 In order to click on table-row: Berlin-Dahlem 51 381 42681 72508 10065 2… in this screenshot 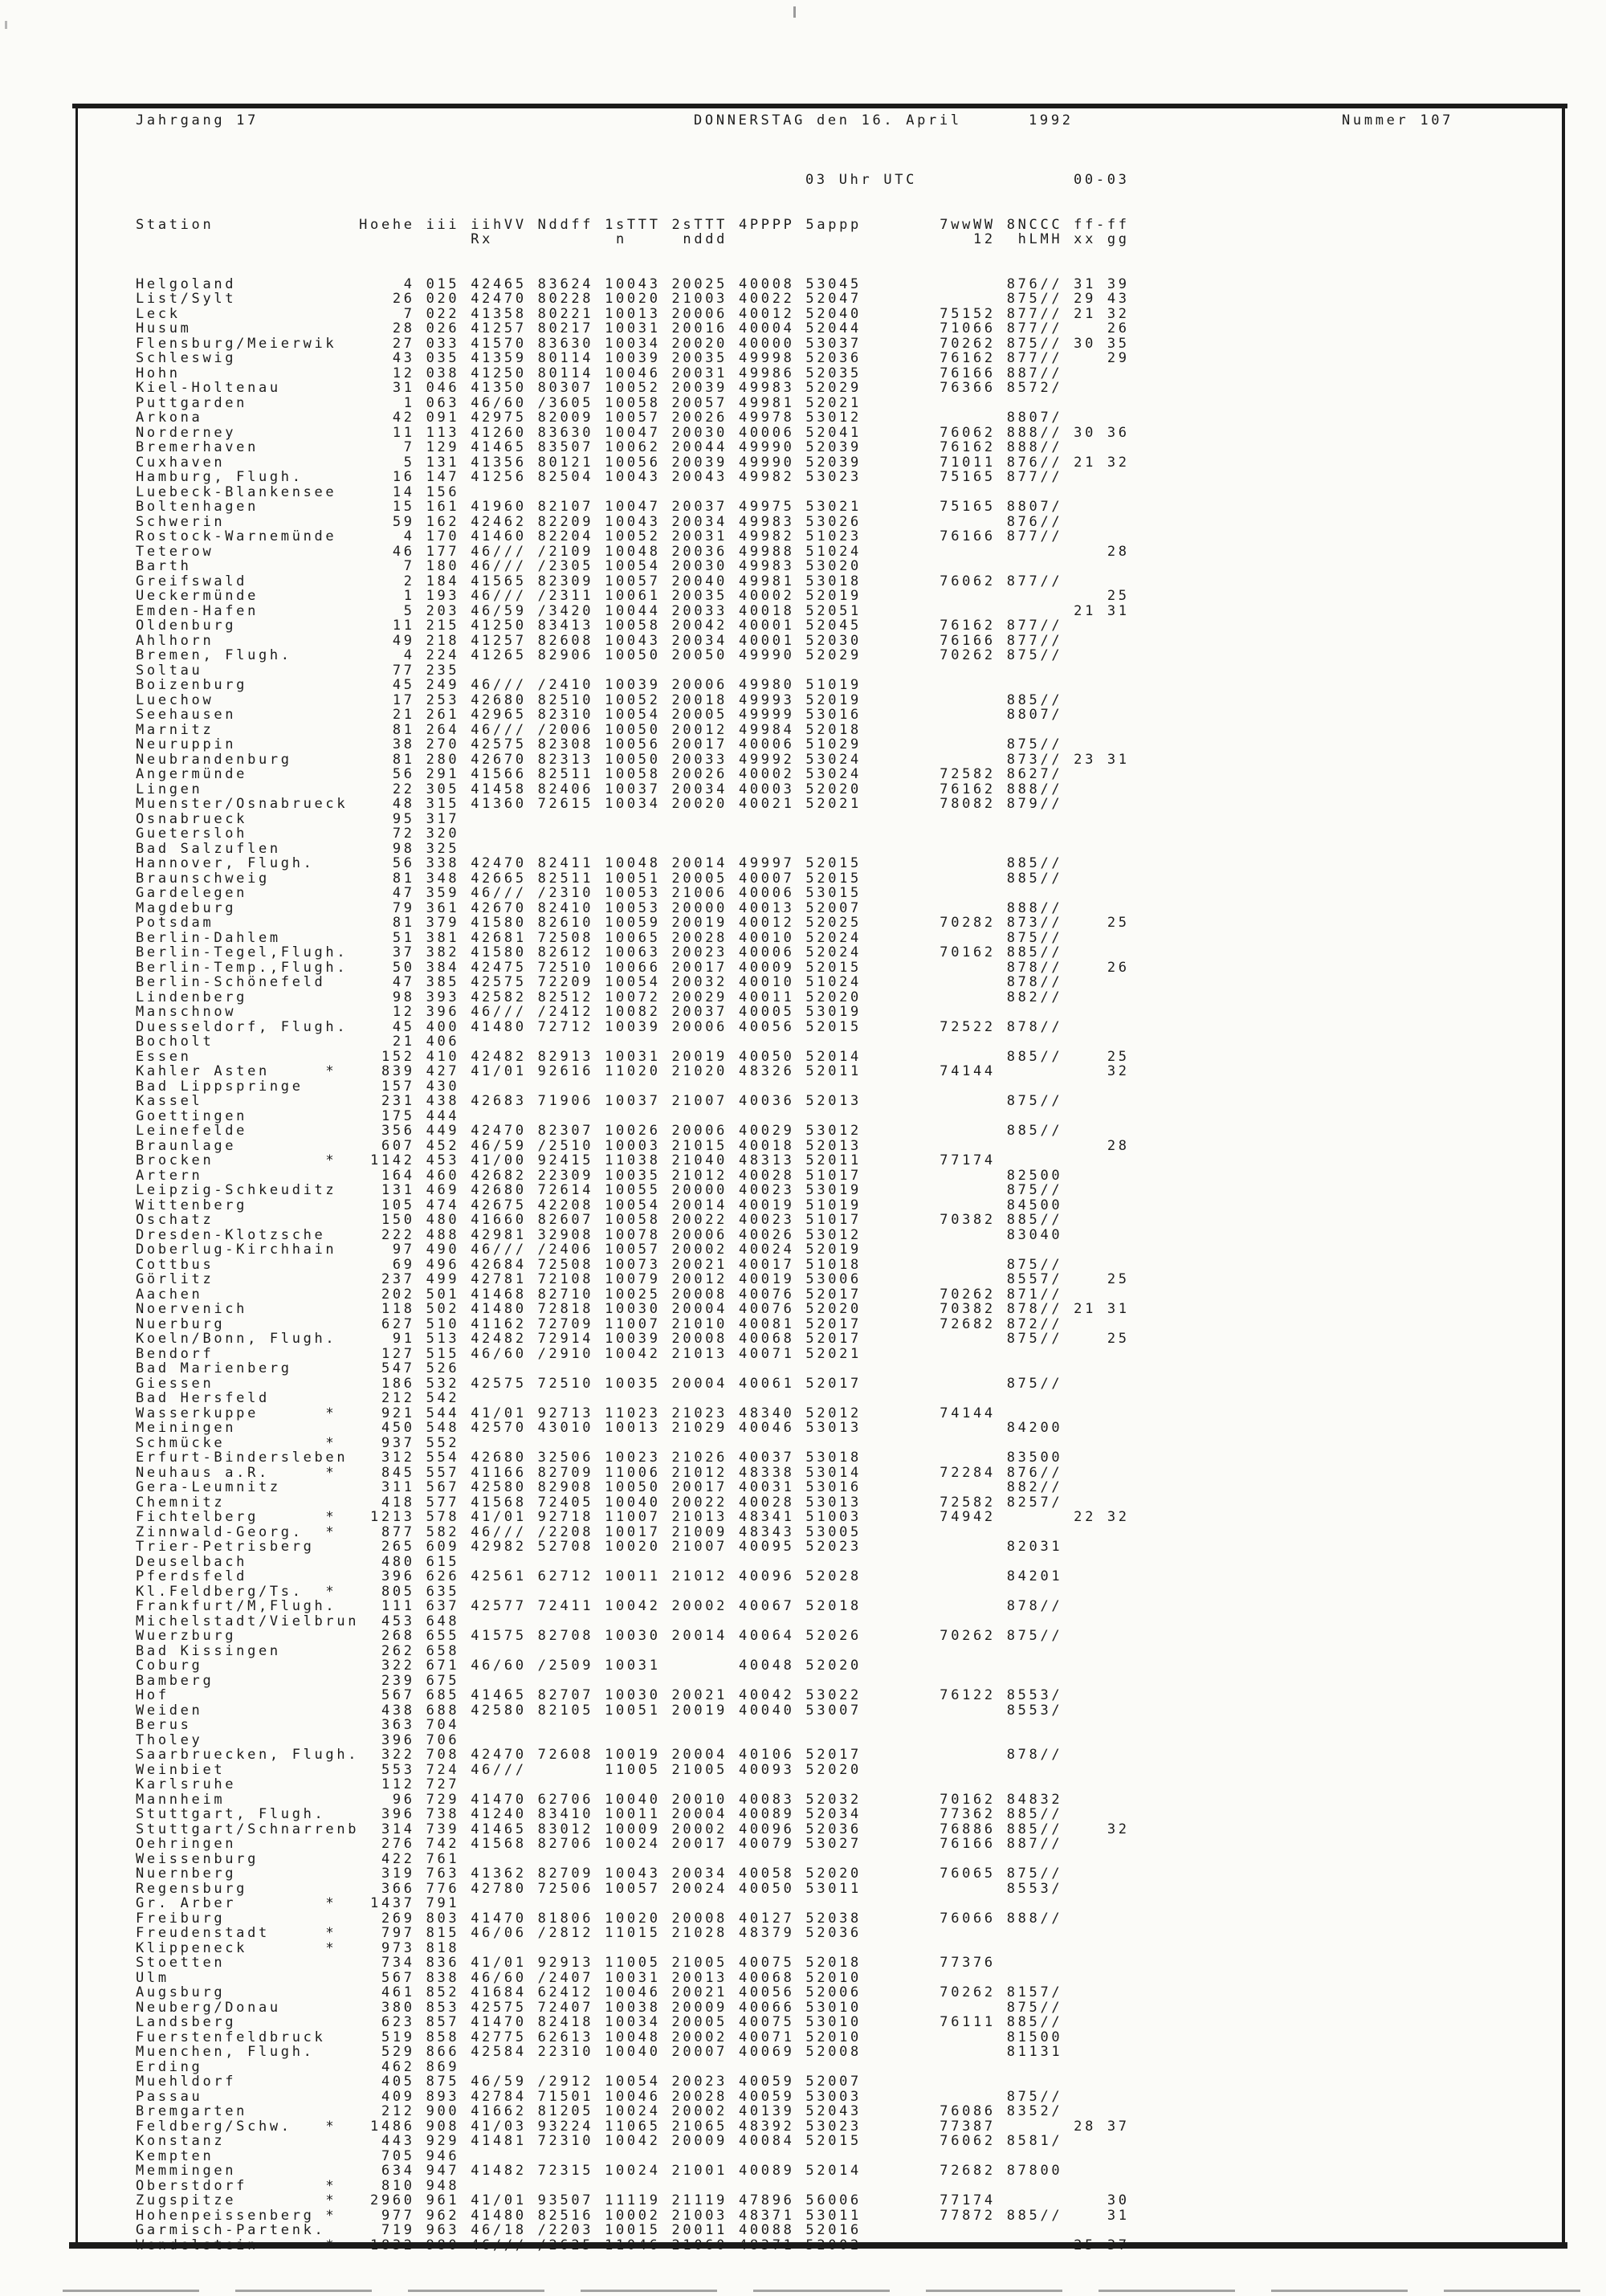, I will do `click(600, 938)`.